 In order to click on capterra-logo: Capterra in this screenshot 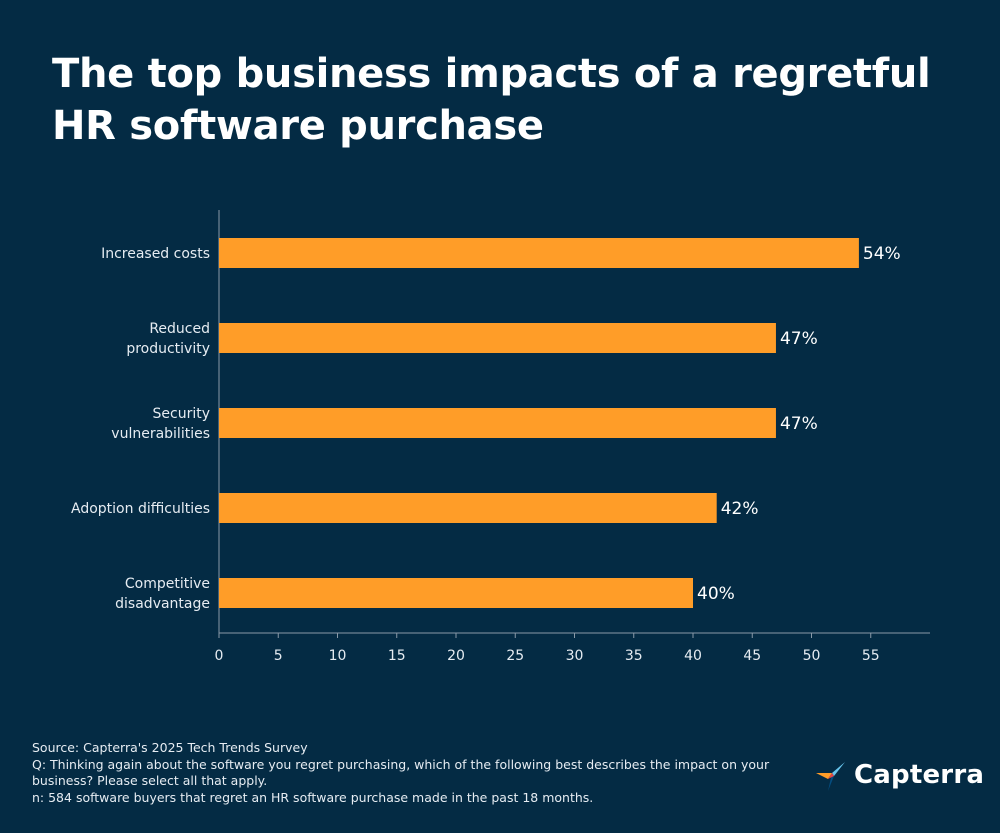, I will do `click(899, 775)`.